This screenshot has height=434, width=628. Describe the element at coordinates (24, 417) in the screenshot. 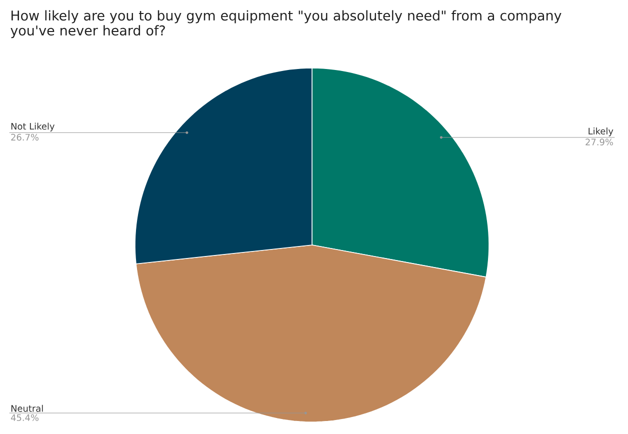

I see `data-label: 45.4%` at that location.